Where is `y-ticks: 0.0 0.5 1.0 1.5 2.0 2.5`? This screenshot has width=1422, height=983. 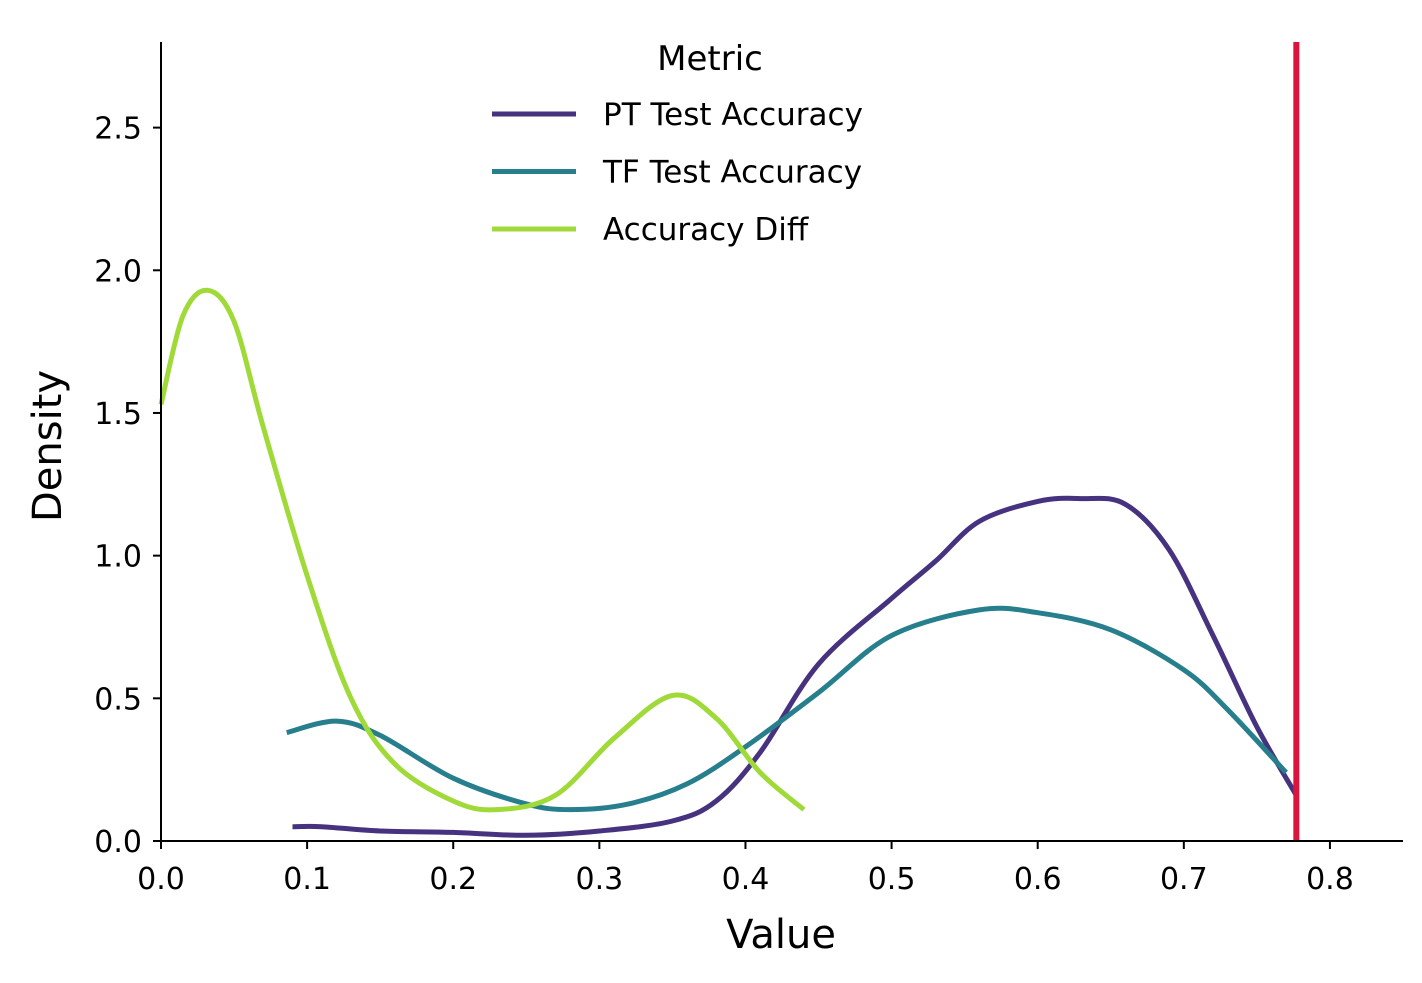 y-ticks: 0.0 0.5 1.0 1.5 2.0 2.5 is located at coordinates (127, 486).